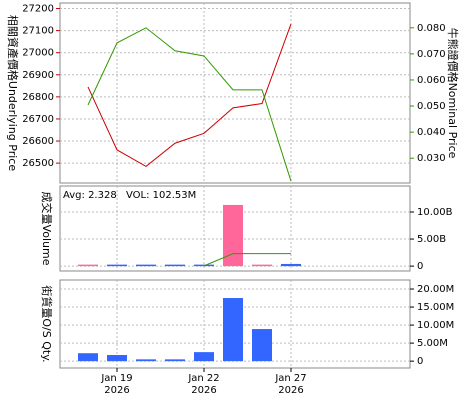  I want to click on y-tick-label: 27200, so click(38, 9).